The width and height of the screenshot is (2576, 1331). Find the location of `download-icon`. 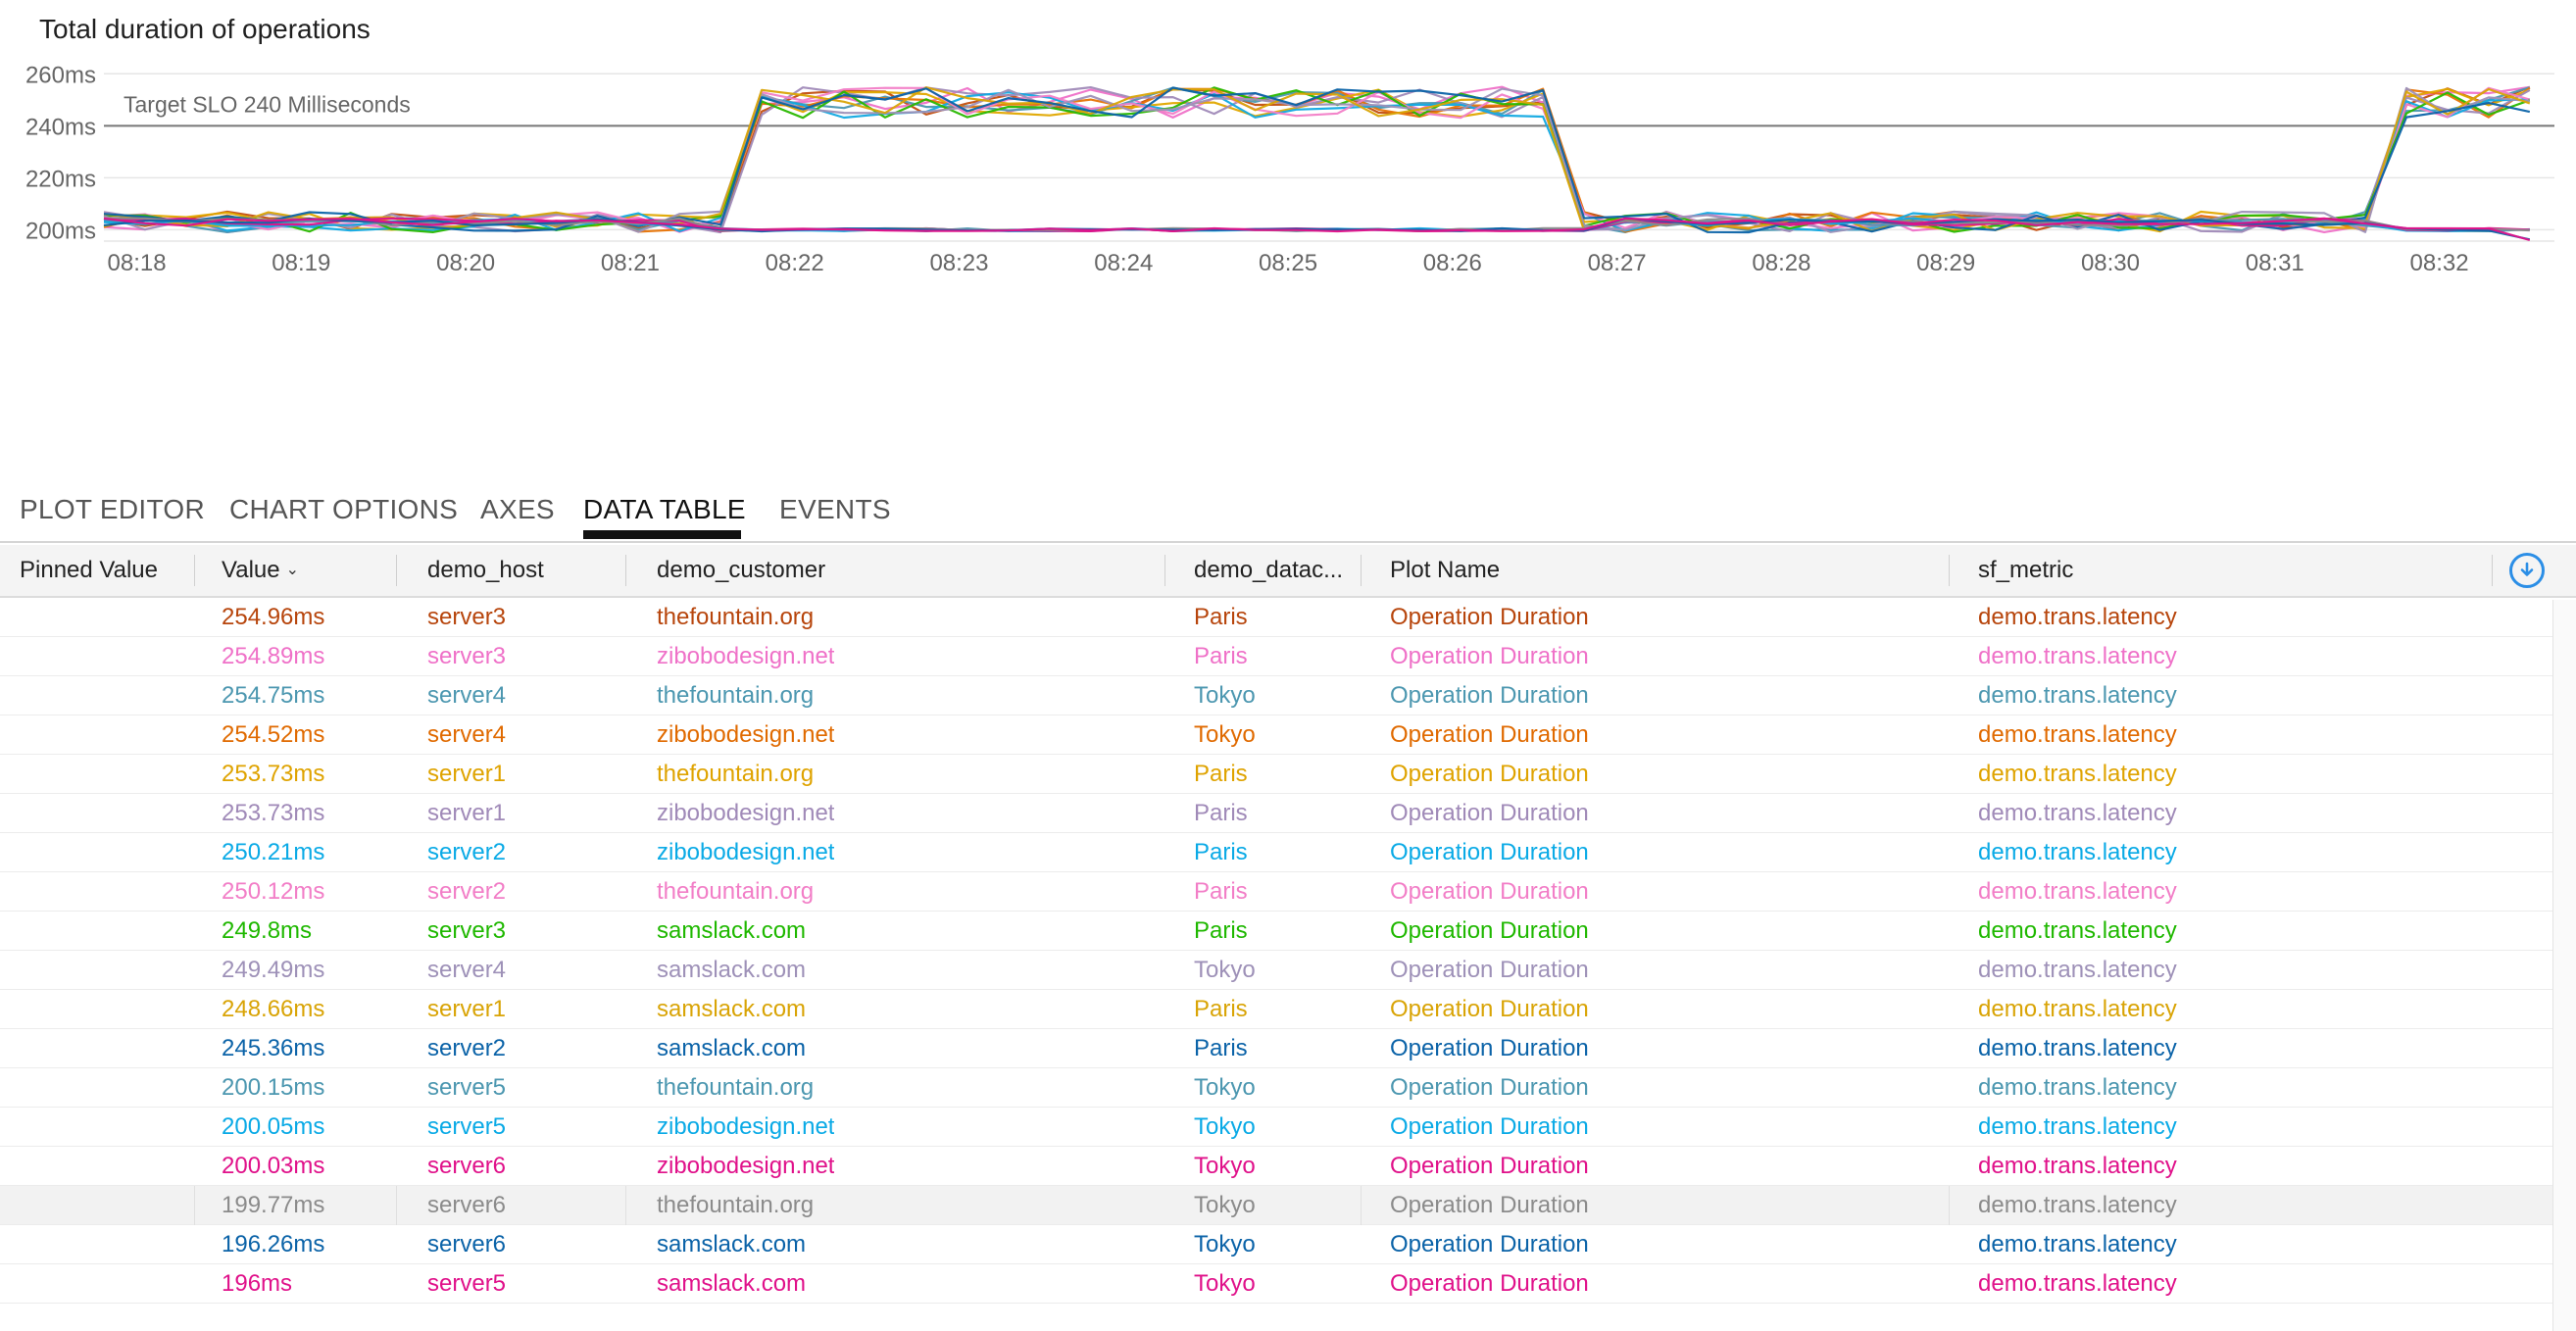

download-icon is located at coordinates (2527, 570).